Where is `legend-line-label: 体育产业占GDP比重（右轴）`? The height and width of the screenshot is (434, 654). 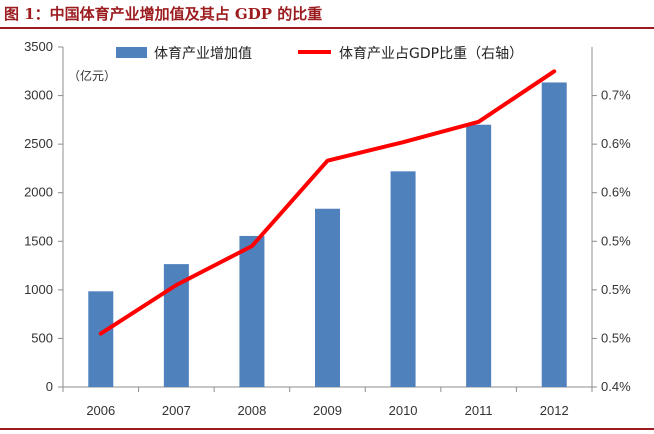
legend-line-label: 体育产业占GDP比重（右轴） is located at coordinates (431, 54).